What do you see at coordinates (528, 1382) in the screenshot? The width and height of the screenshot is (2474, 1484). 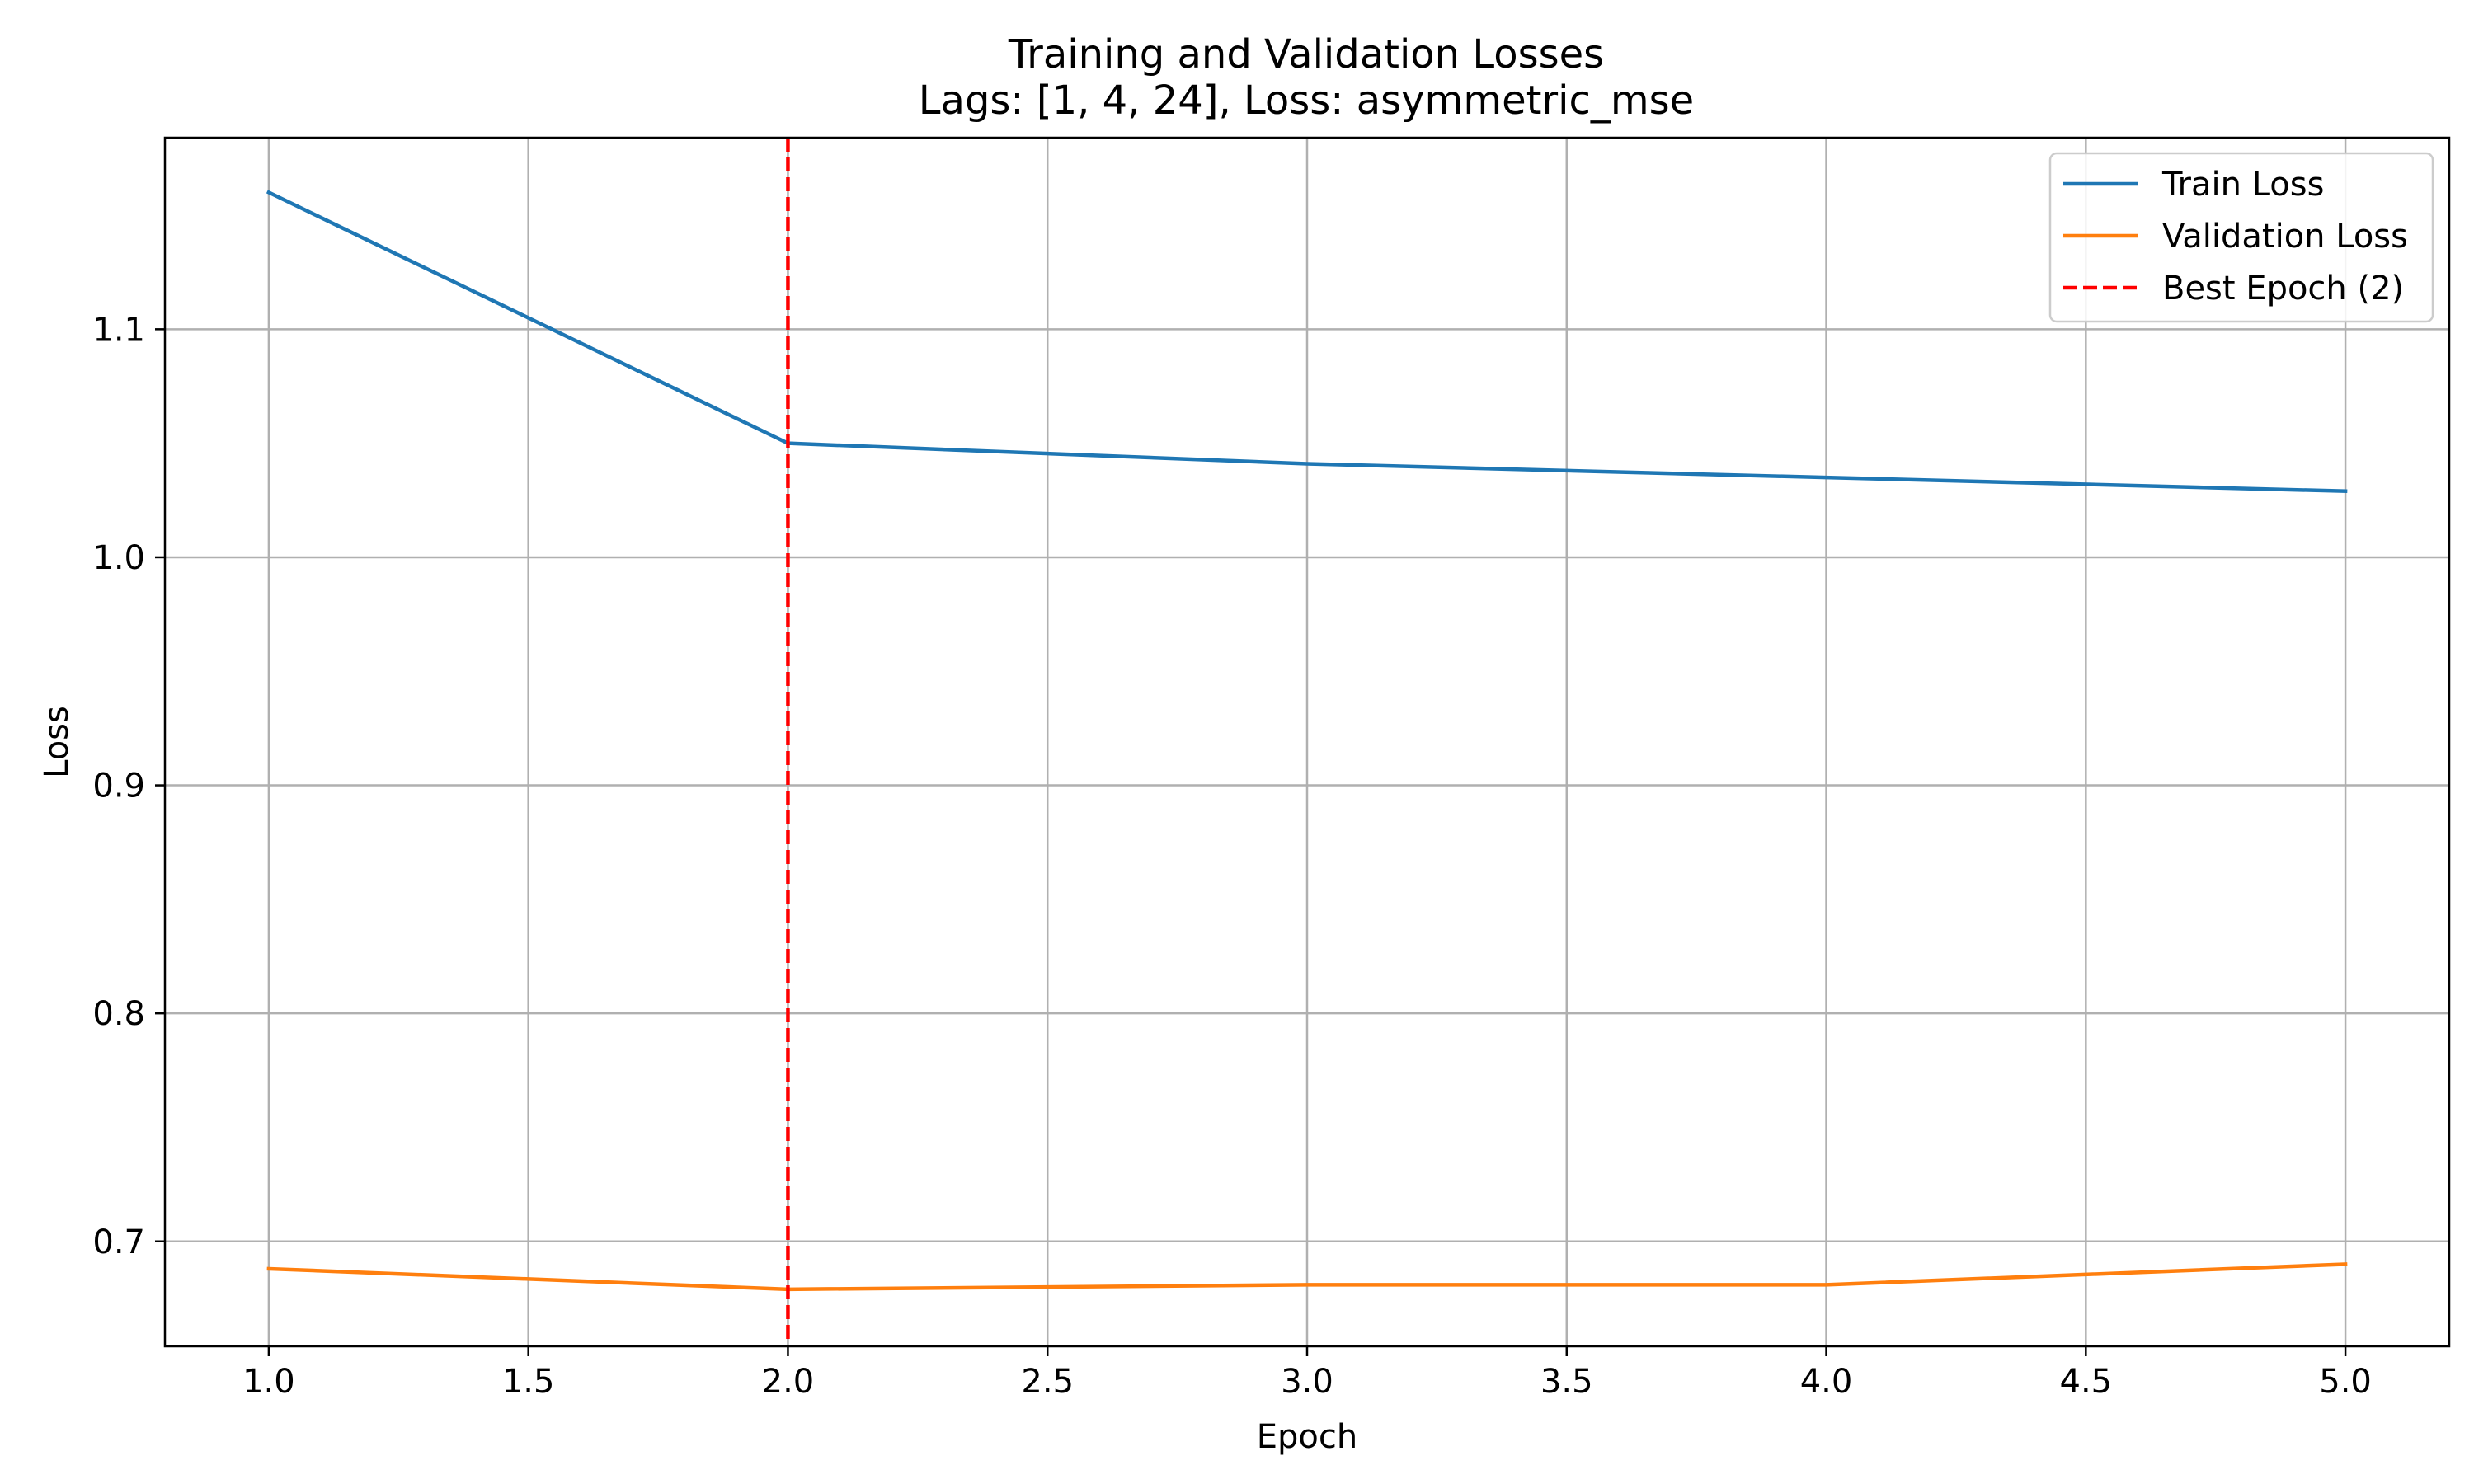 I see `x-tick-label: 1.5` at bounding box center [528, 1382].